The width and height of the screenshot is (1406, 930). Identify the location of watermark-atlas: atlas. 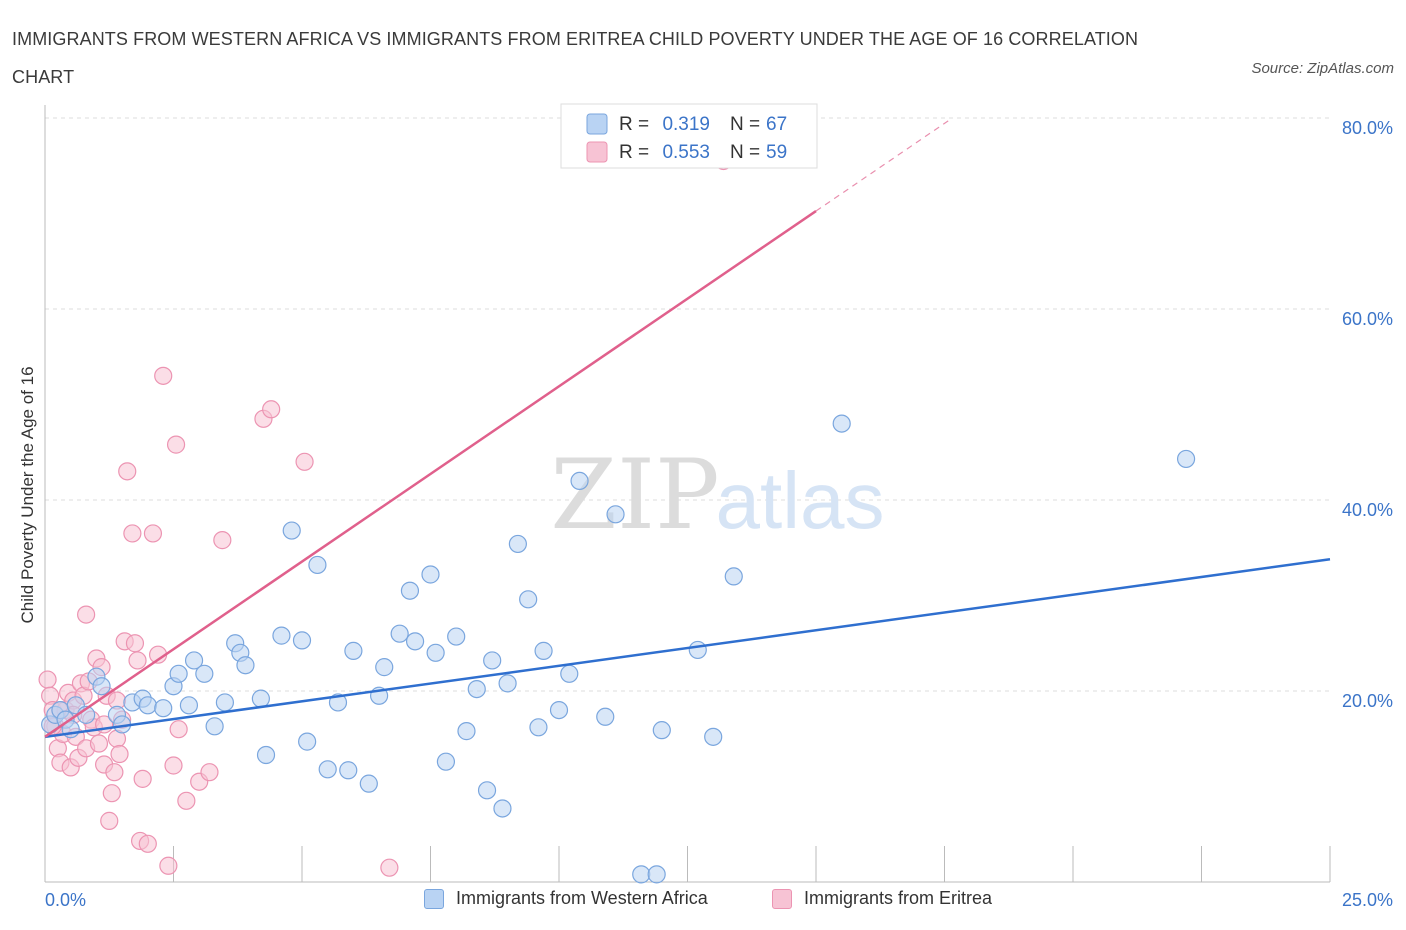
(800, 500).